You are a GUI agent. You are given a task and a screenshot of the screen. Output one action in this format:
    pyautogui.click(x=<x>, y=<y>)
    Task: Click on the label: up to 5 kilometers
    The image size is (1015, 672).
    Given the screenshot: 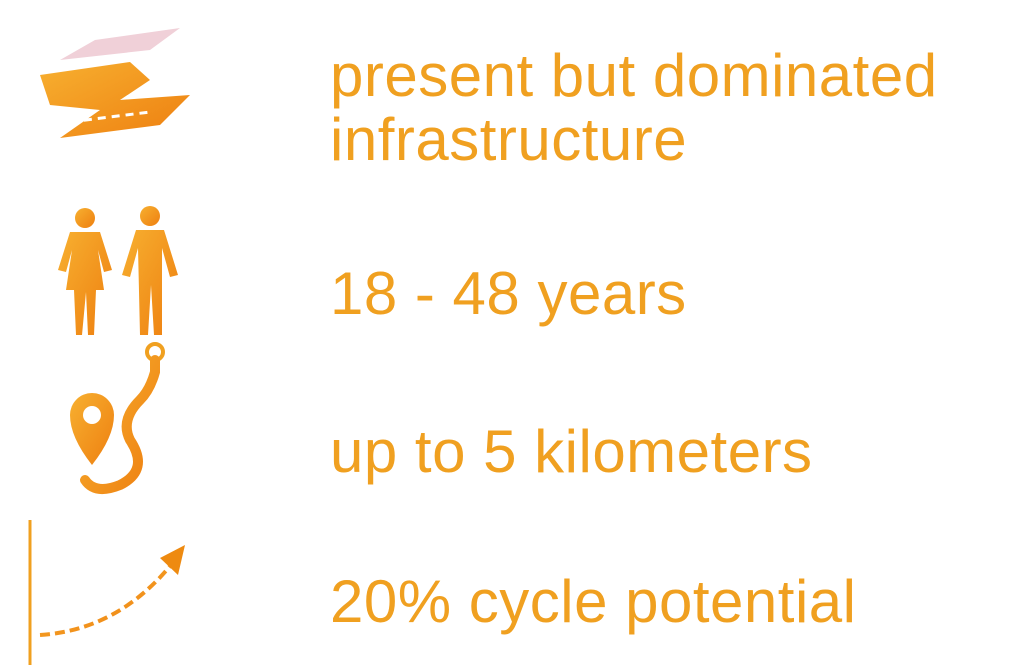 What is the action you would take?
    pyautogui.click(x=571, y=452)
    